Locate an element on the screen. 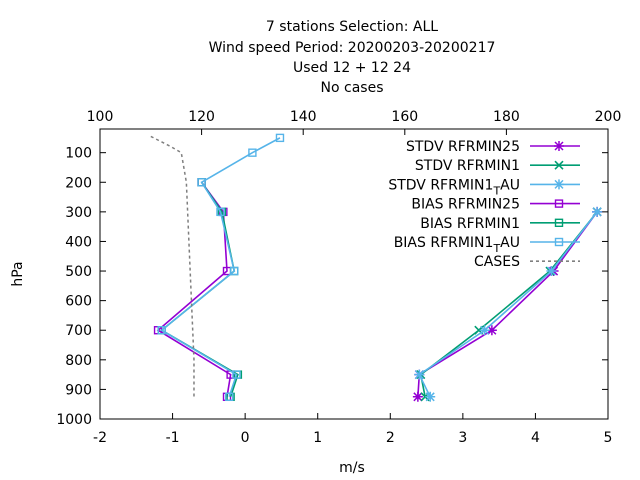 This screenshot has height=480, width=640. y-tick-label: 900 is located at coordinates (78, 390).